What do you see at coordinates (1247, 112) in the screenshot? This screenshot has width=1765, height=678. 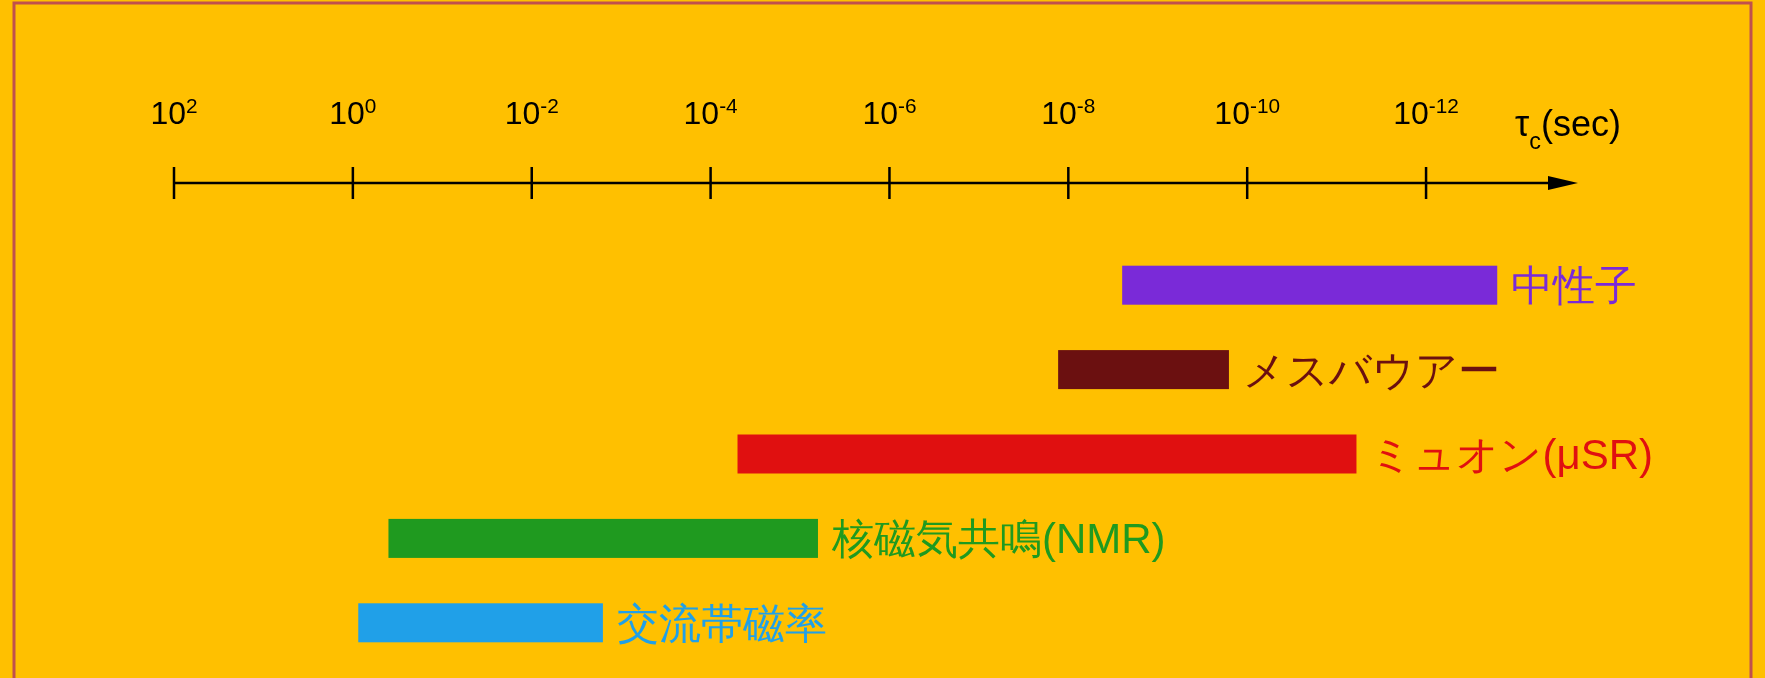 I see `x-tick-label: 10$^{-10}$` at bounding box center [1247, 112].